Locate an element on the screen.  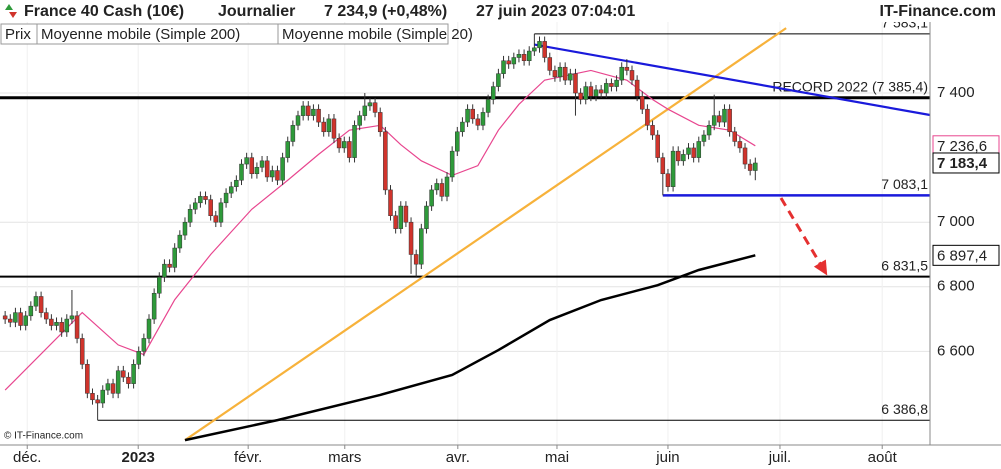
arrow-line is located at coordinates (801, 232).